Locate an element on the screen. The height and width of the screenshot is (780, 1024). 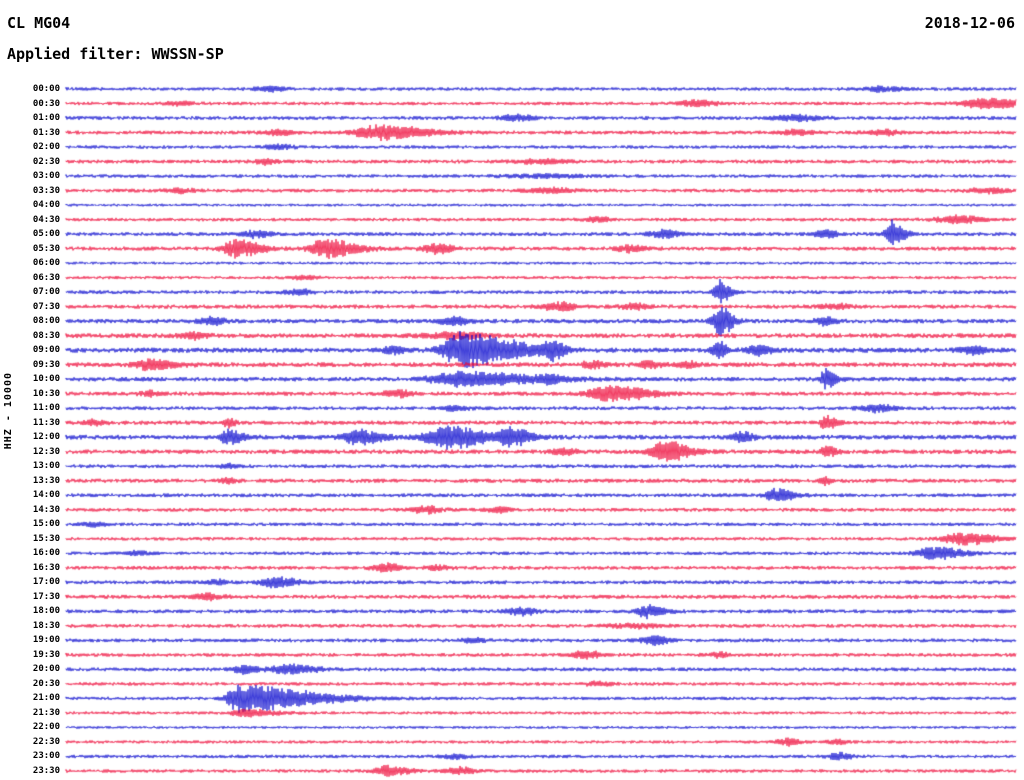
time-label: 11:00 is located at coordinates (46, 408).